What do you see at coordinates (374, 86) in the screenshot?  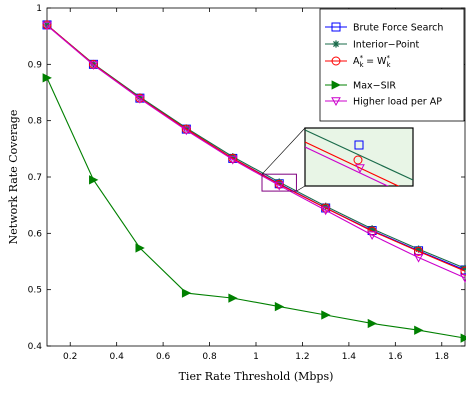 I see `legend-label: Max−SIR` at bounding box center [374, 86].